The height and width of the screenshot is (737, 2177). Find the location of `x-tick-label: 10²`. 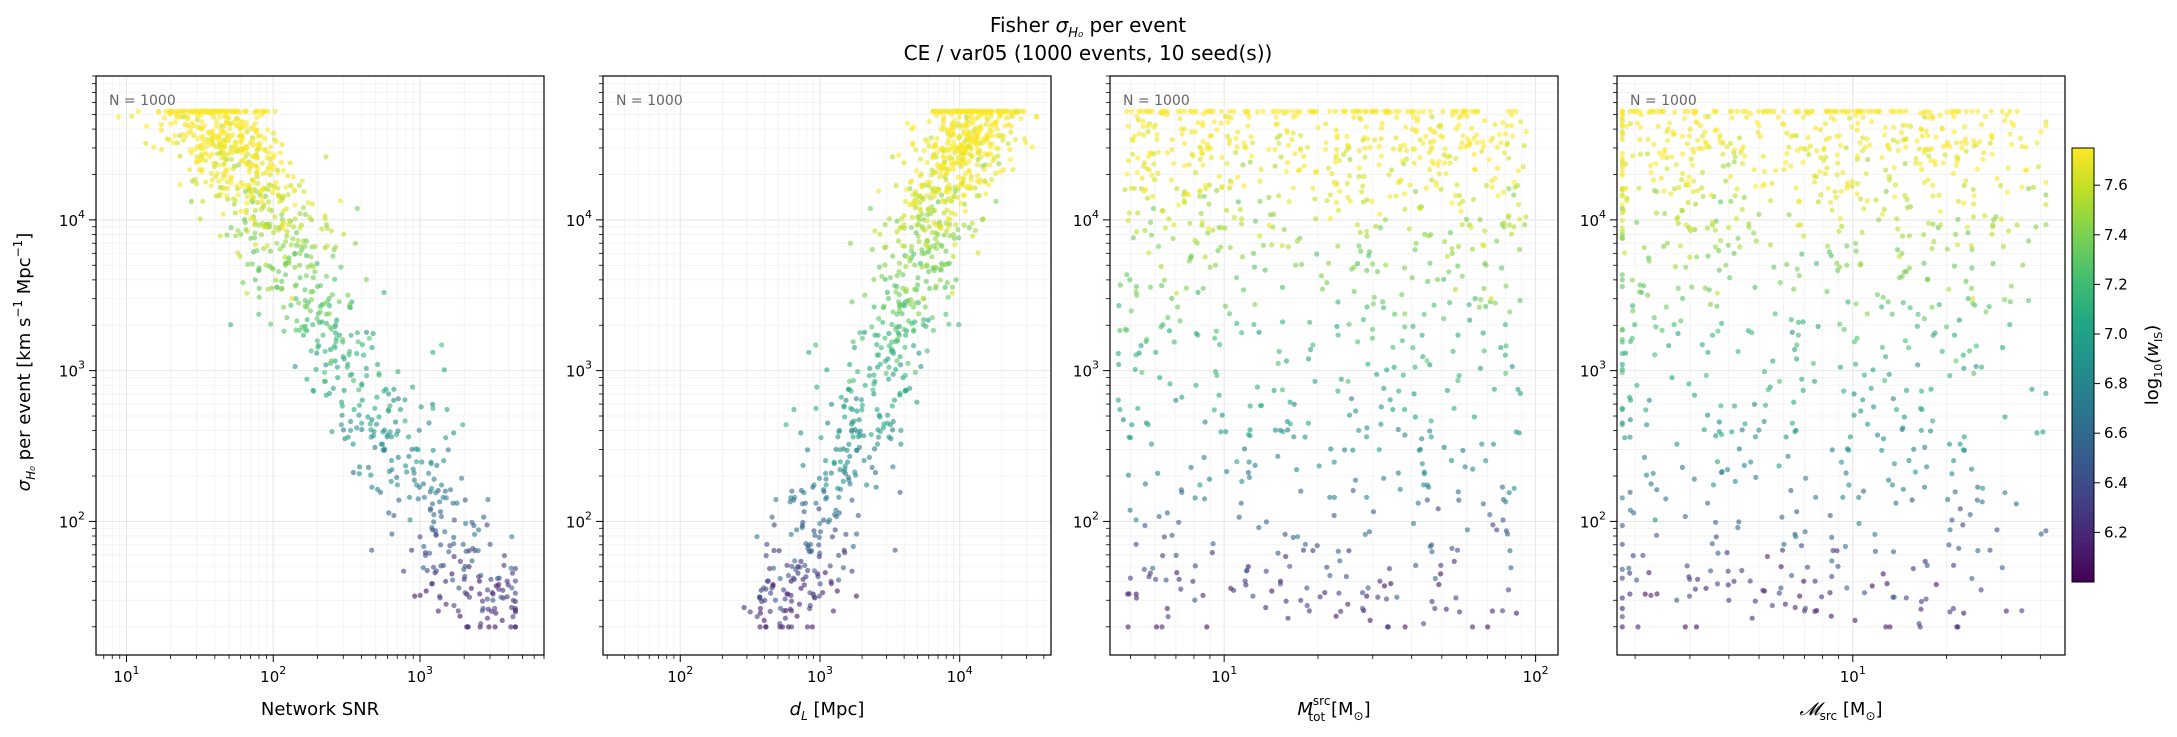

x-tick-label: 10² is located at coordinates (680, 675).